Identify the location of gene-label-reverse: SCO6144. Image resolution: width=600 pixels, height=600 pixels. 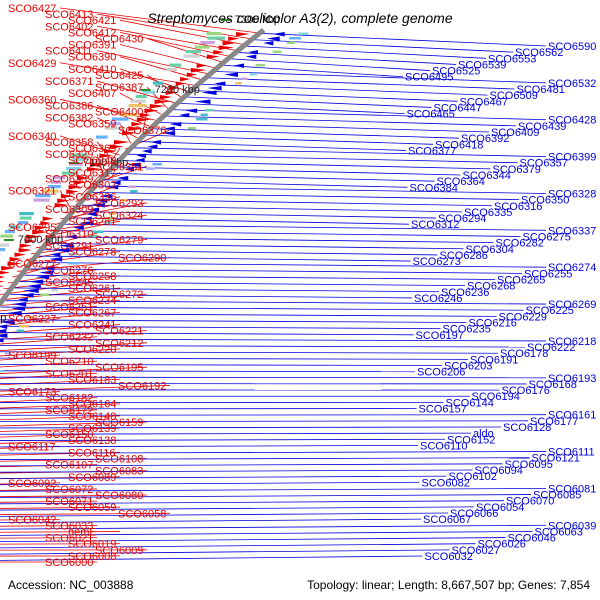
(470, 403).